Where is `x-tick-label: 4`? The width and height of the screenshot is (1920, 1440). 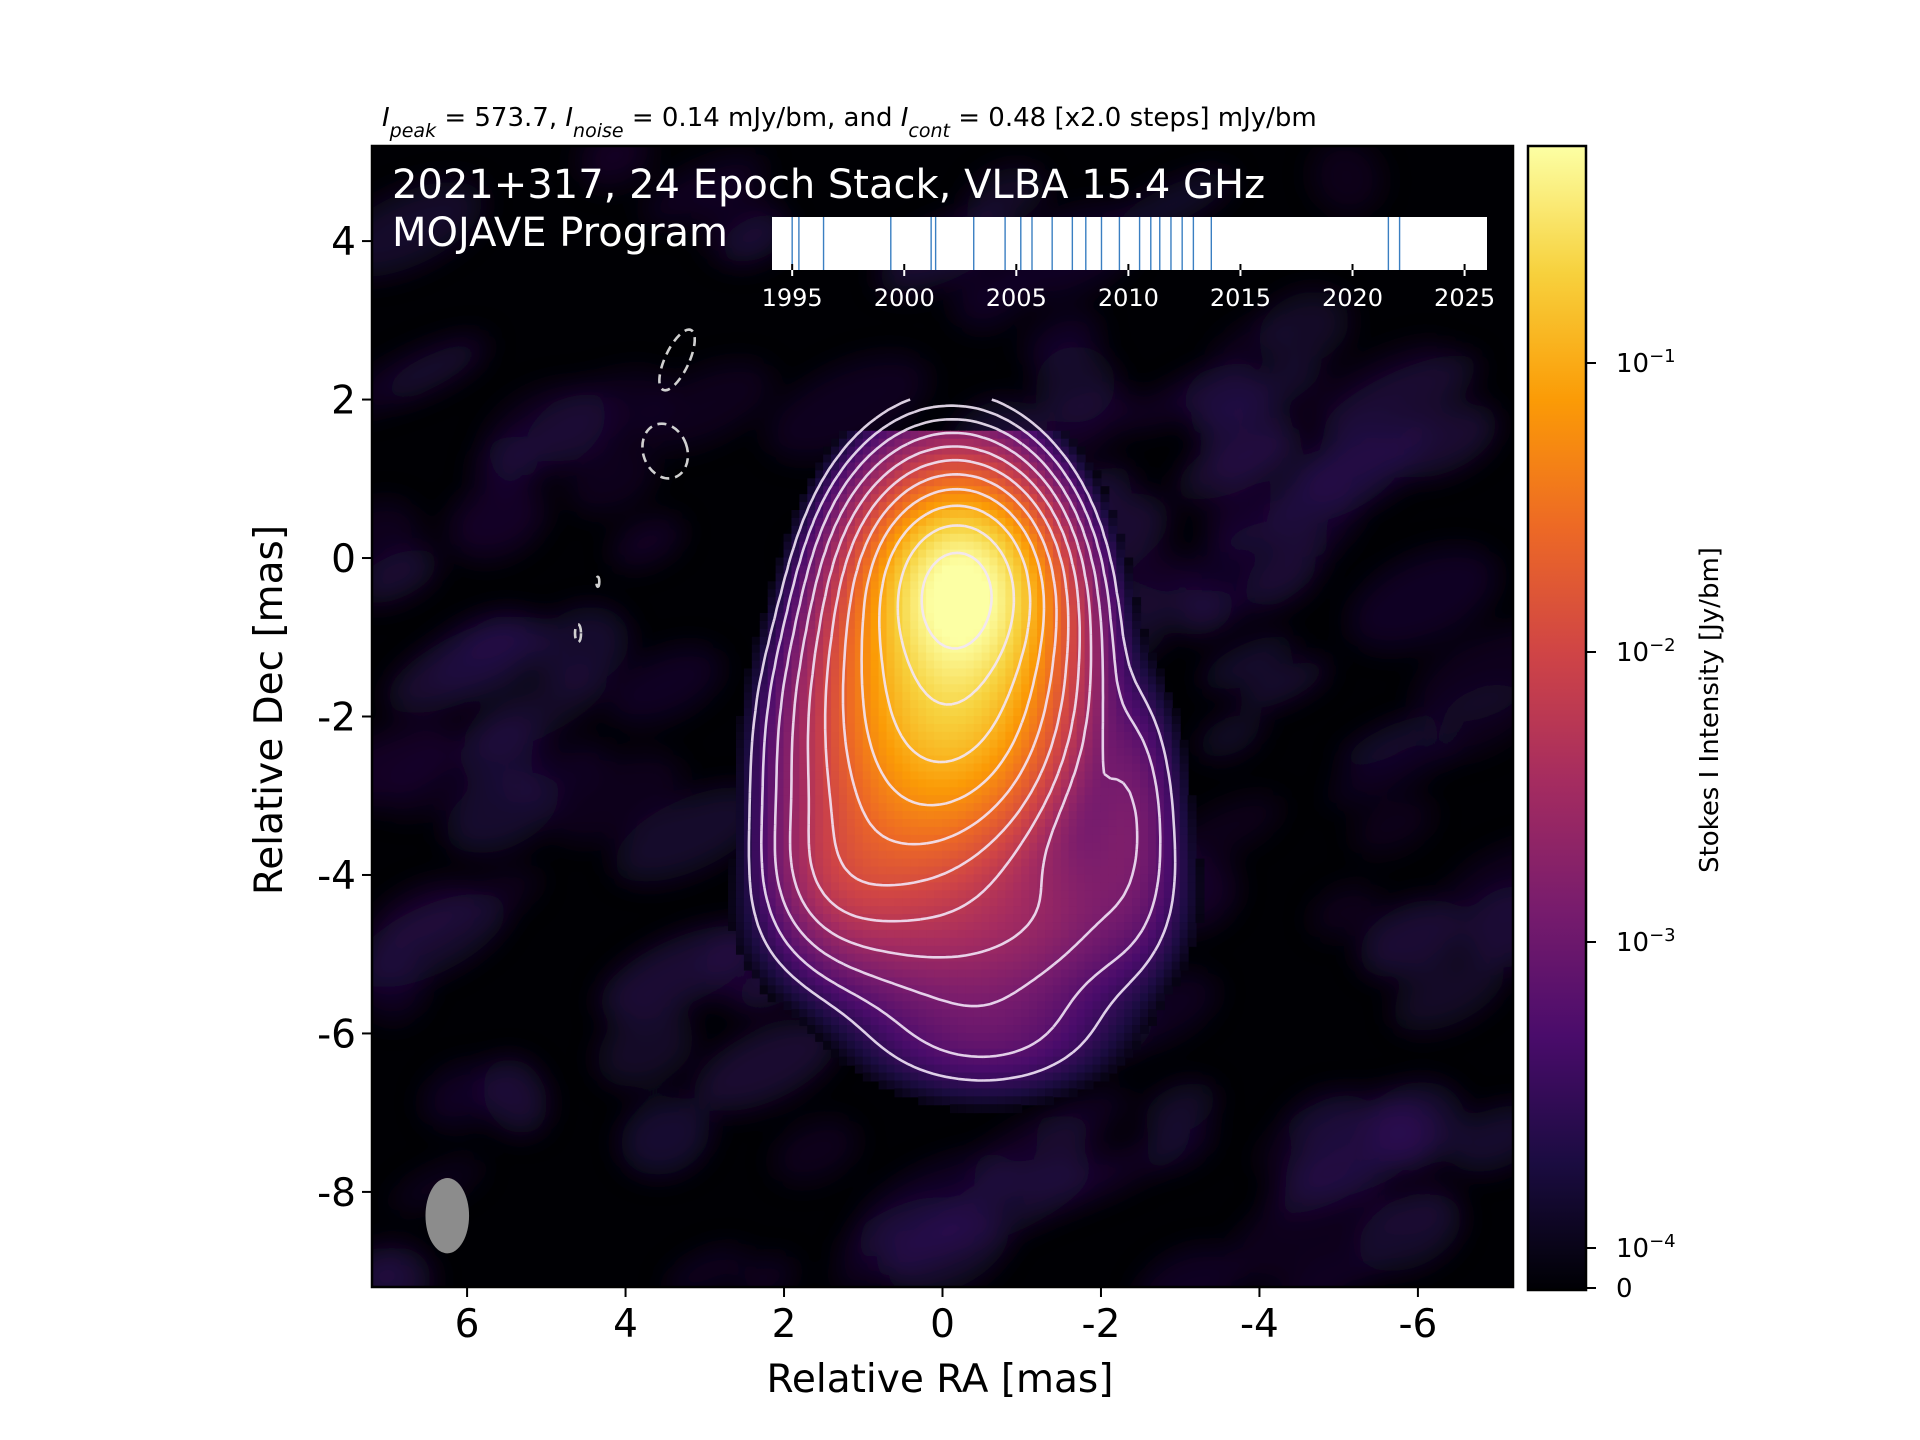 x-tick-label: 4 is located at coordinates (625, 1324).